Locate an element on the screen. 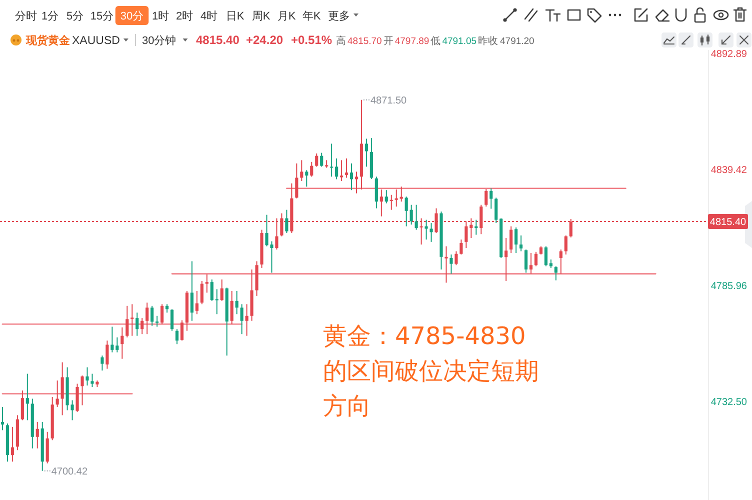 Image resolution: width=752 pixels, height=500 pixels. text: 30分钟 is located at coordinates (159, 41).